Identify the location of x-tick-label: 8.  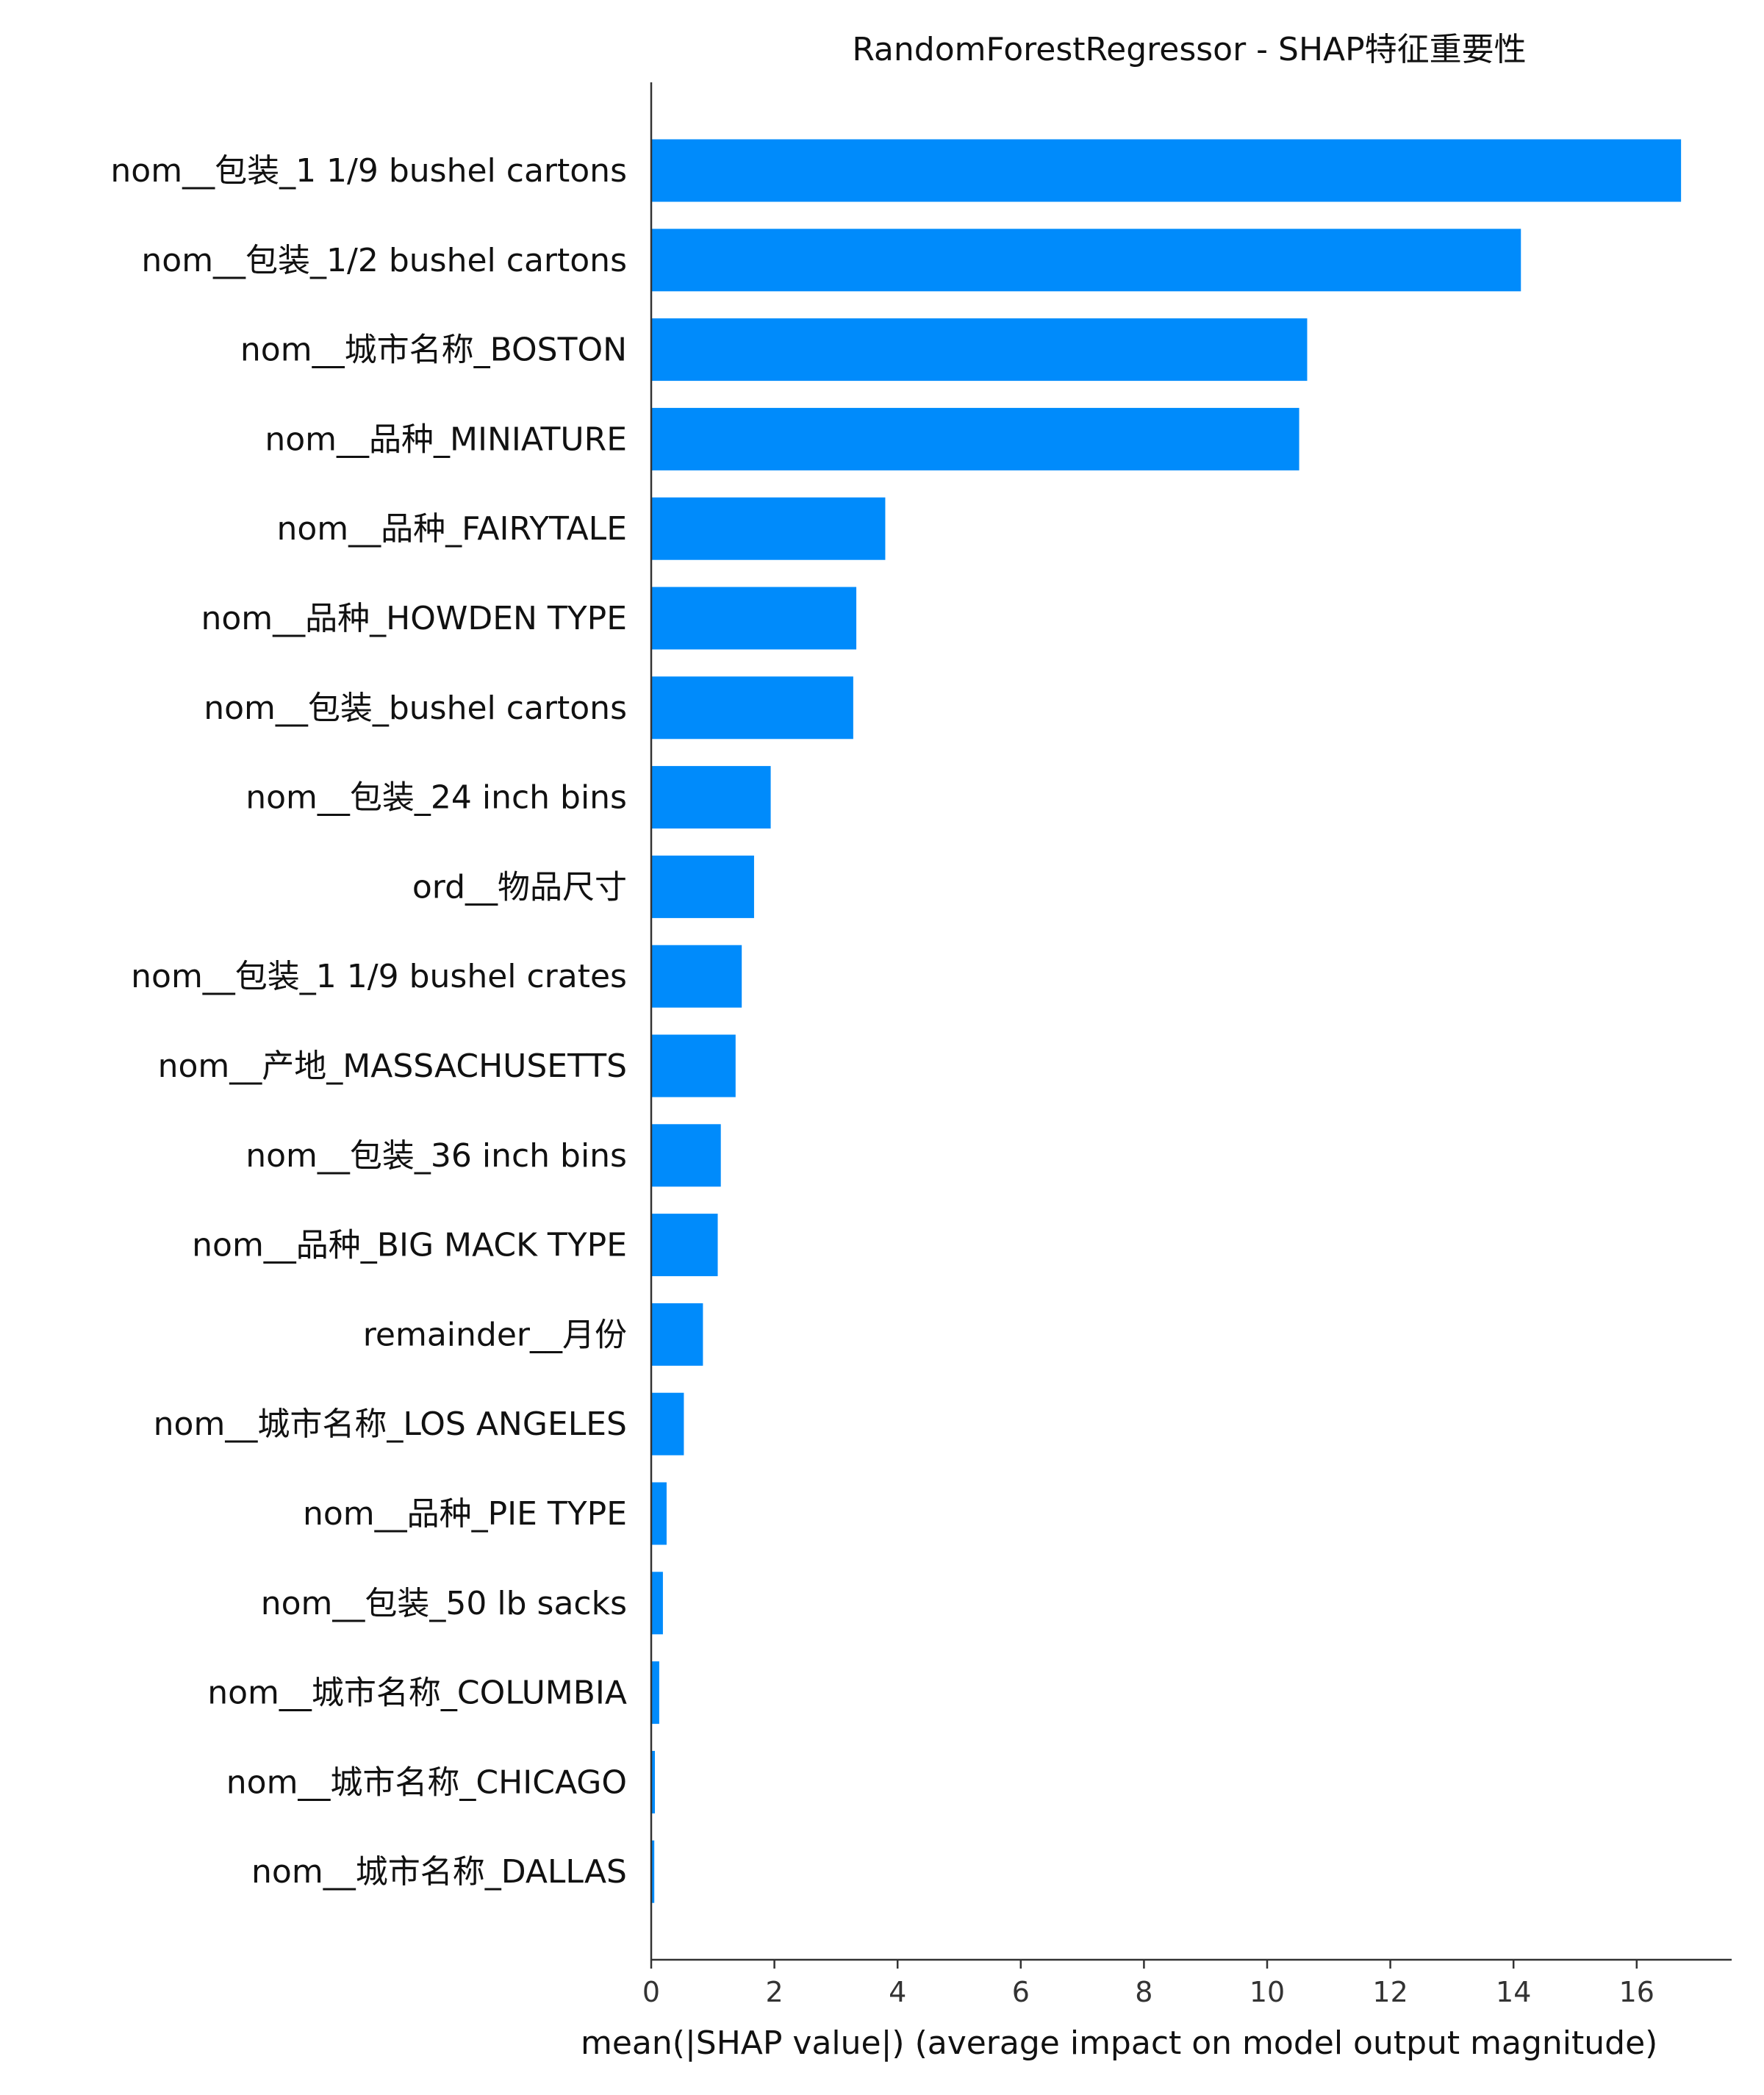
(1143, 1992).